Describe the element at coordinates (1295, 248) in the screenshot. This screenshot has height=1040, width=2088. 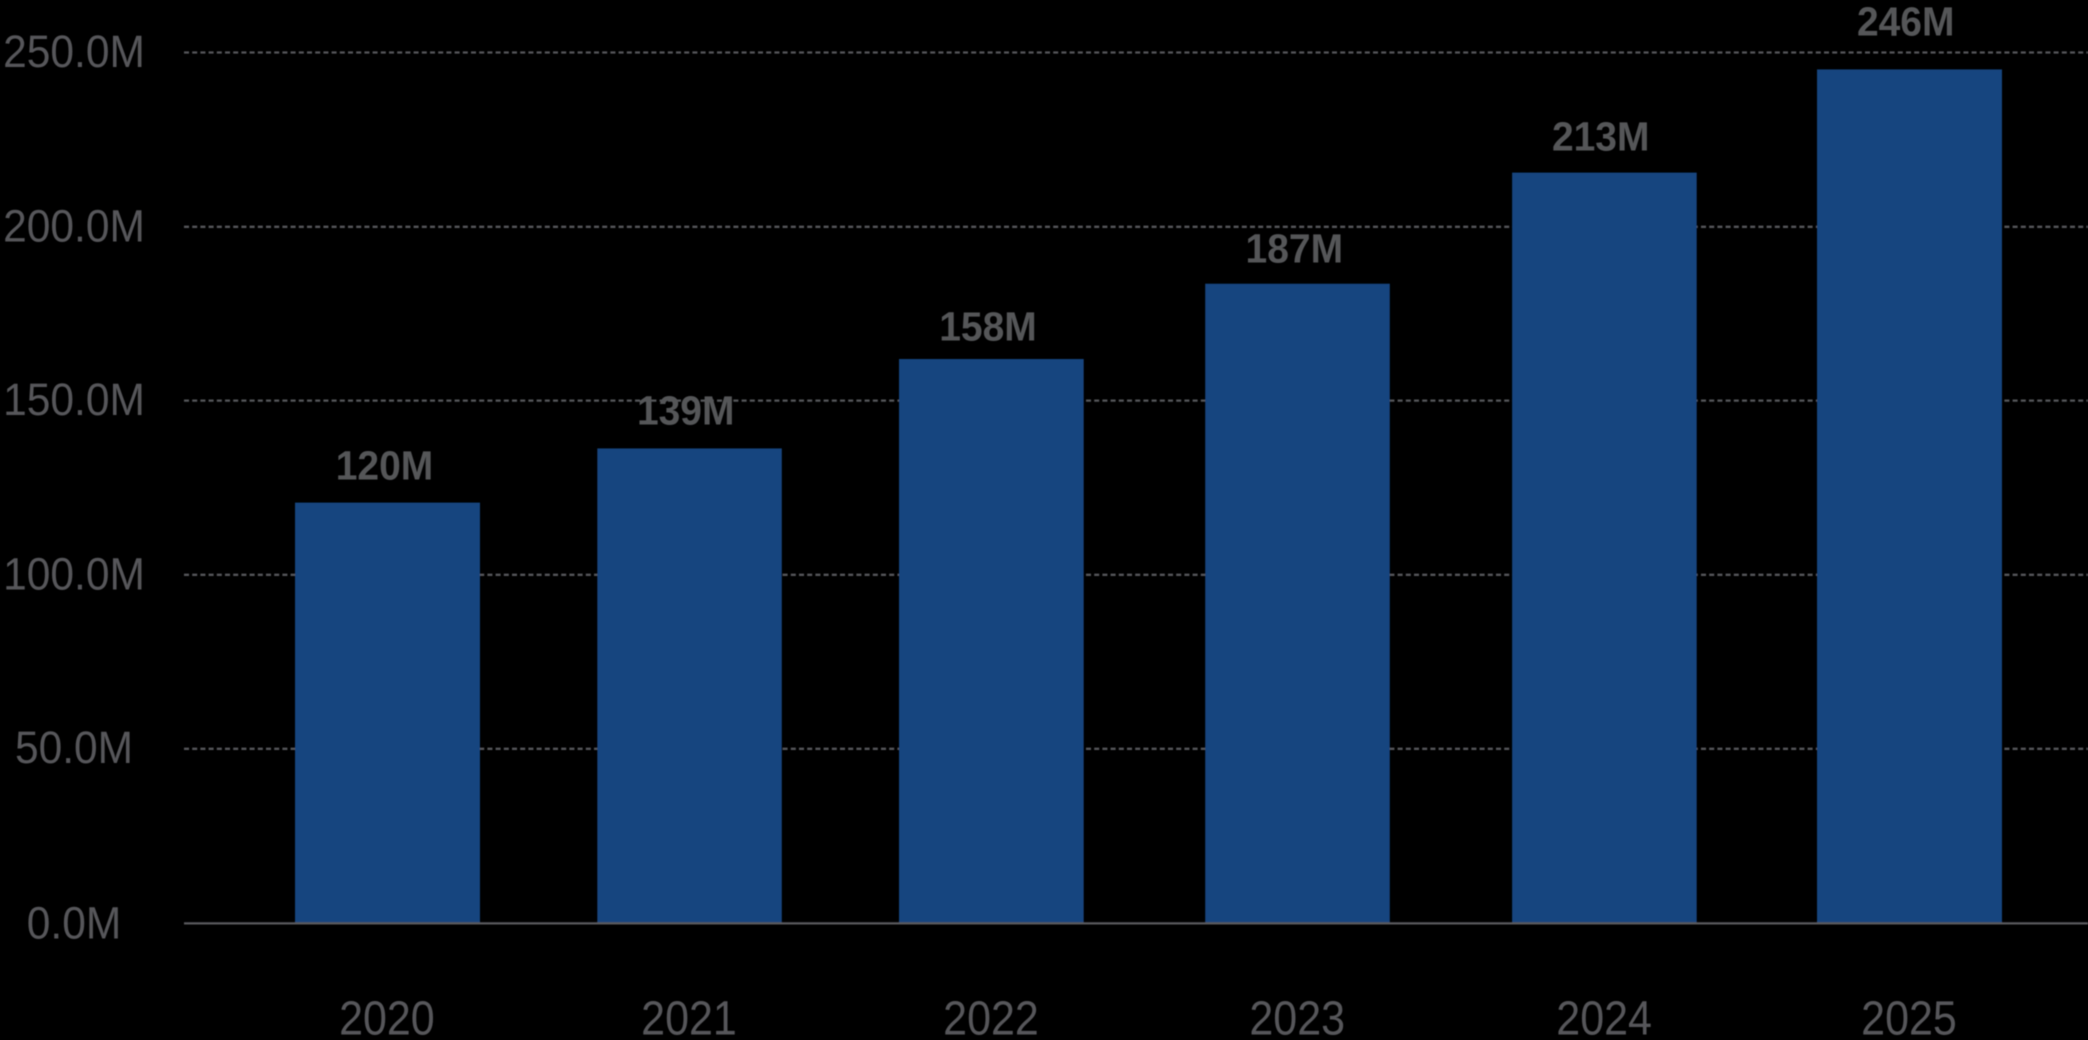
I see `svg-text: 187M` at that location.